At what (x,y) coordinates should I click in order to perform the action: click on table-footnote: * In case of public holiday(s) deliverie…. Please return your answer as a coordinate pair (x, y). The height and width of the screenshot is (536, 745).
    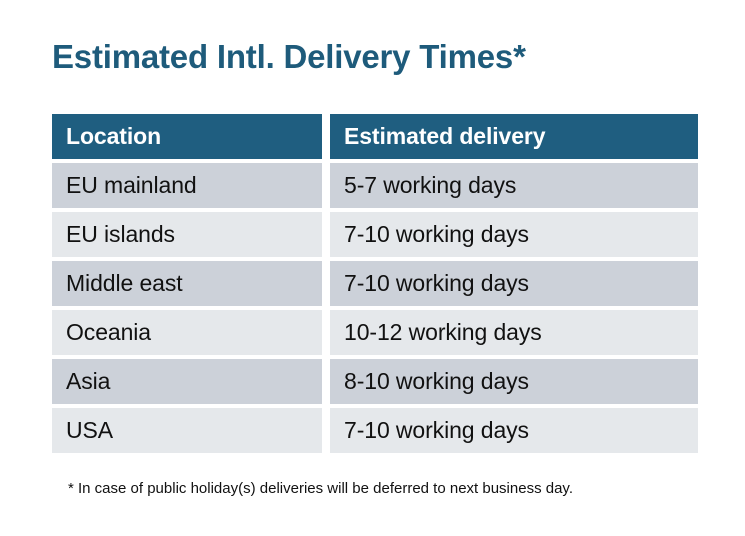
    Looking at the image, I should click on (320, 488).